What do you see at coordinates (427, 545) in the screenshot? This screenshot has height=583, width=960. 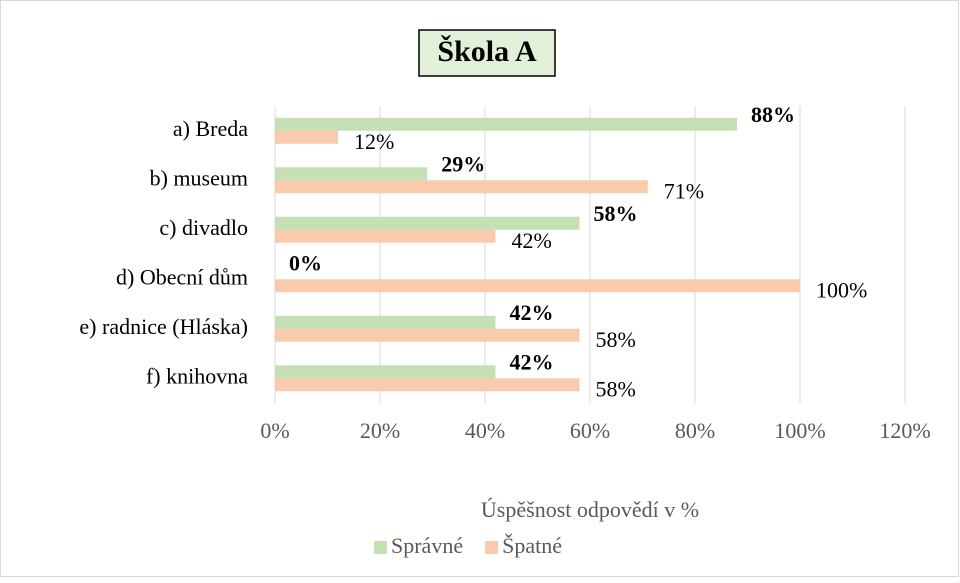 I see `legend-label: Správné` at bounding box center [427, 545].